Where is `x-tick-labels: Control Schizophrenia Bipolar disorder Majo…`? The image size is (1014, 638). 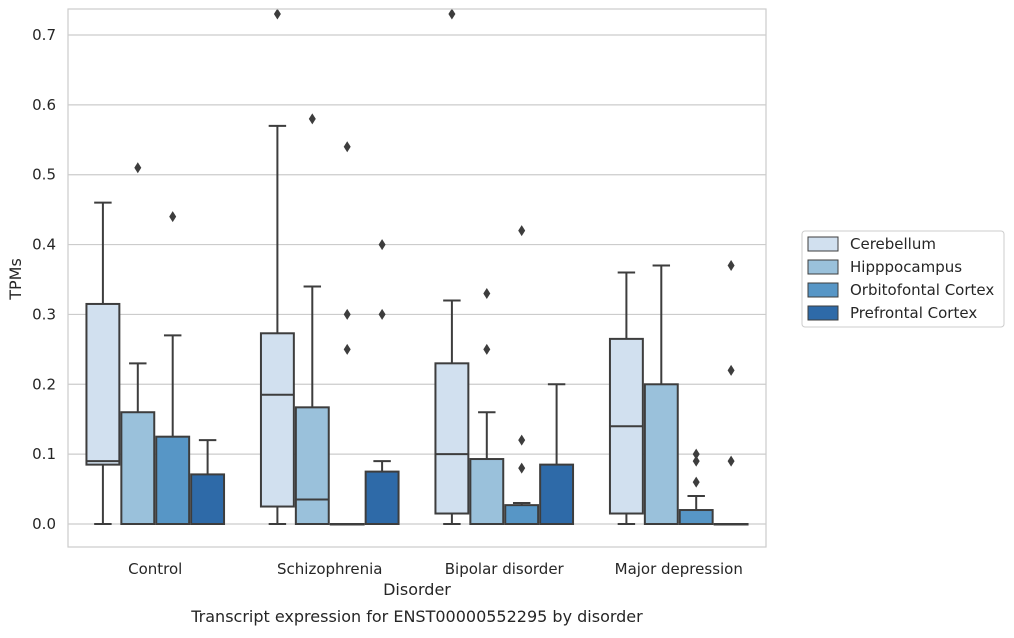 x-tick-labels: Control Schizophrenia Bipolar disorder Majo… is located at coordinates (435, 569).